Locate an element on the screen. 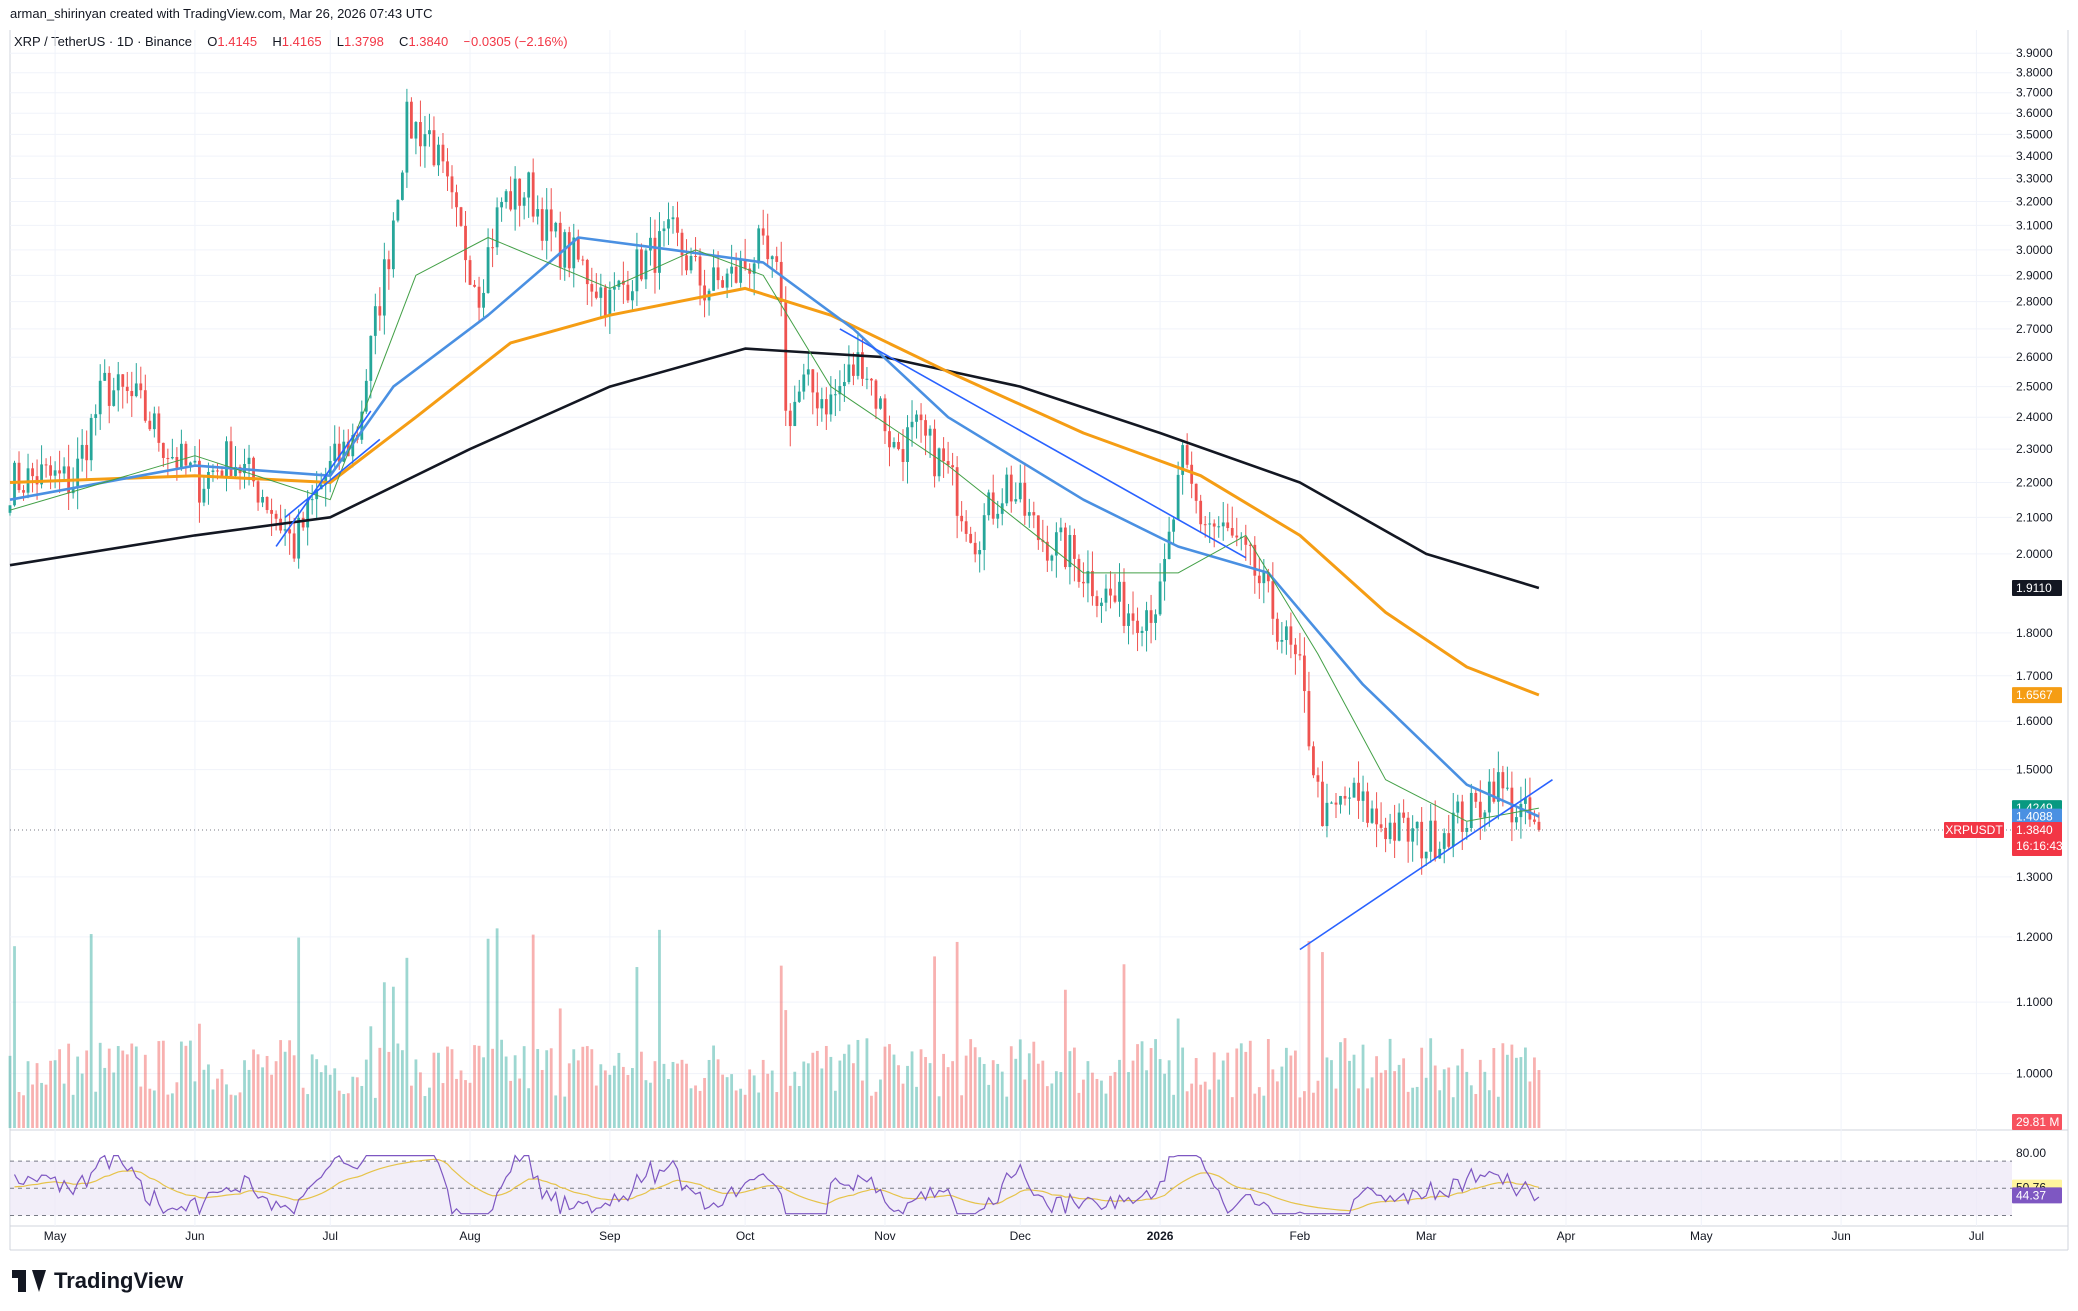 The width and height of the screenshot is (2078, 1311). y-tick-label: 2.6000 is located at coordinates (2034, 357).